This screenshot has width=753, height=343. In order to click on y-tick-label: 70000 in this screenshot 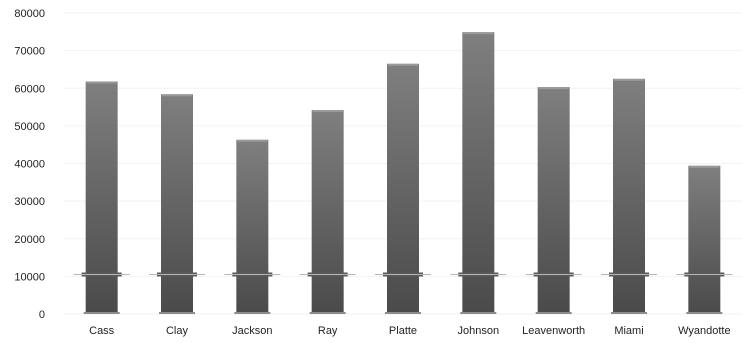, I will do `click(29, 52)`.